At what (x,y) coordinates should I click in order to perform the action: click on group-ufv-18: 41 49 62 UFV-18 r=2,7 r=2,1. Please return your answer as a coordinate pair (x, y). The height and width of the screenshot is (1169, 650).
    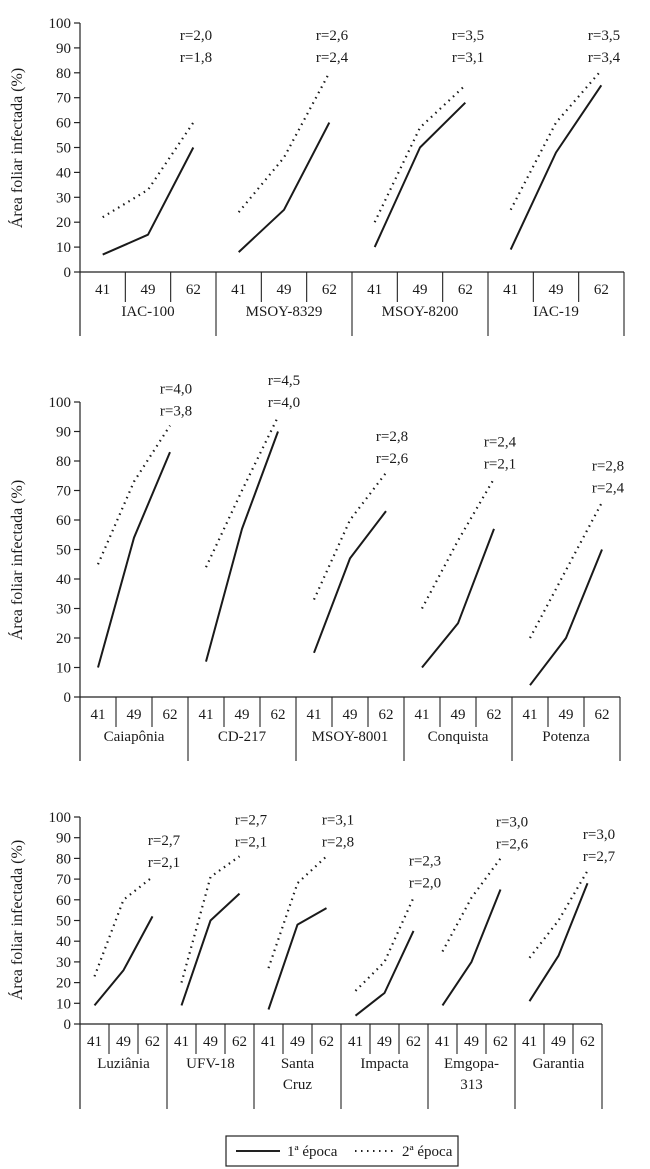
    Looking at the image, I should click on (221, 960).